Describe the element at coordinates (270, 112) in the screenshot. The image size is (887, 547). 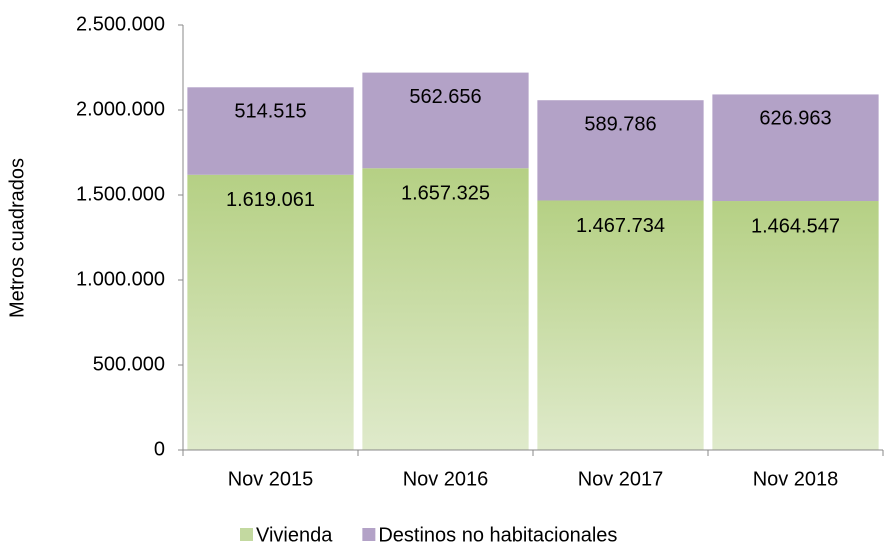
I see `value-label: 514.515` at that location.